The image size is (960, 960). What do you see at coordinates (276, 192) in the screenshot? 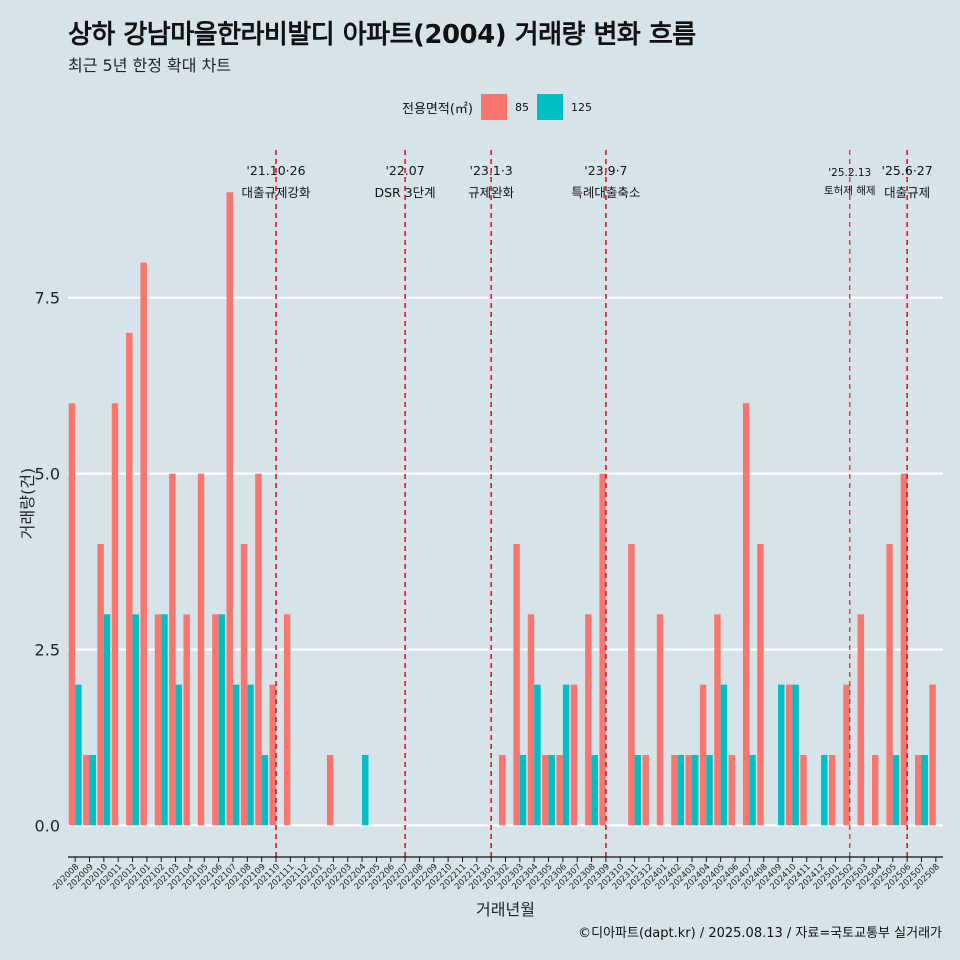
I see `event-text-label: 대출규제강화` at bounding box center [276, 192].